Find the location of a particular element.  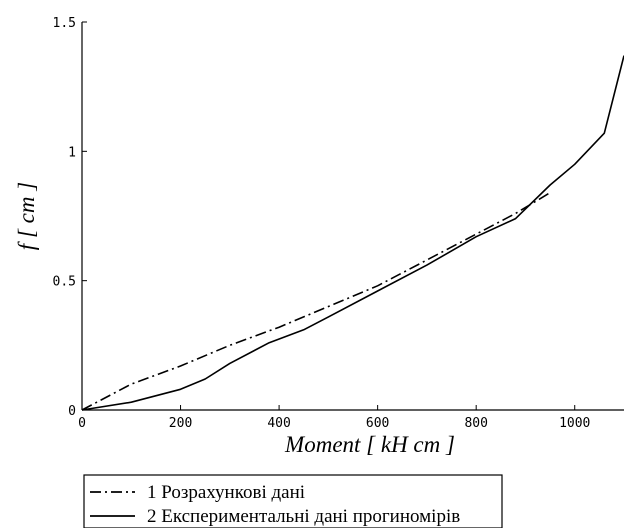

y-axis-title: f [ cm ] is located at coordinates (26, 216).